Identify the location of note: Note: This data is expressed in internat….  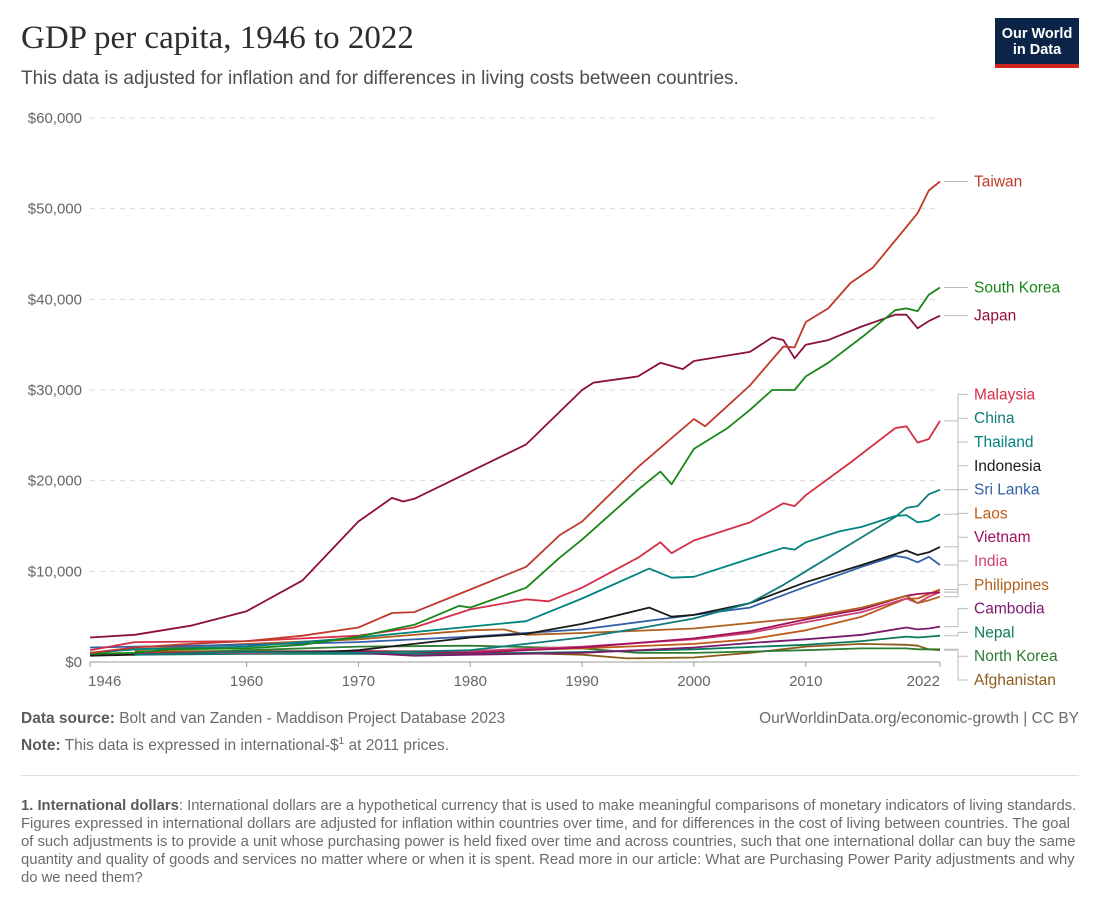
(235, 745).